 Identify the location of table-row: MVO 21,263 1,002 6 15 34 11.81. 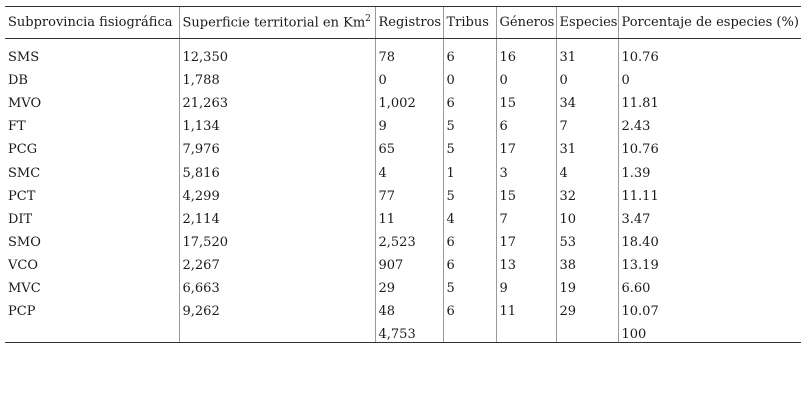
(403, 100).